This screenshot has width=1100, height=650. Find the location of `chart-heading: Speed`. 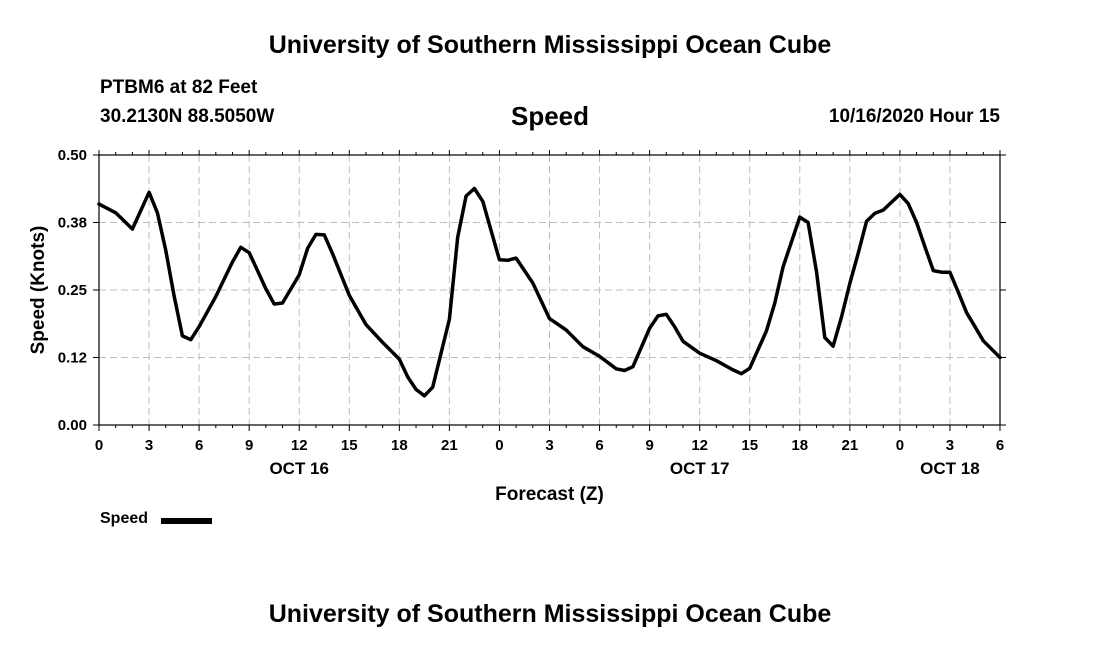

chart-heading: Speed is located at coordinates (550, 116).